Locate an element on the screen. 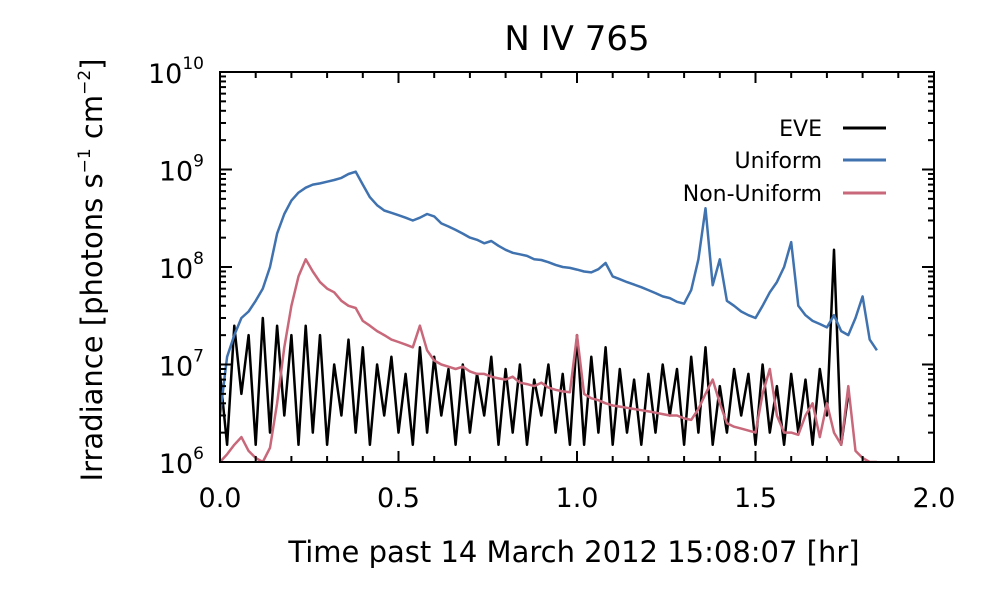 The height and width of the screenshot is (600, 1000). x-tick-label: 0.5 is located at coordinates (398, 498).